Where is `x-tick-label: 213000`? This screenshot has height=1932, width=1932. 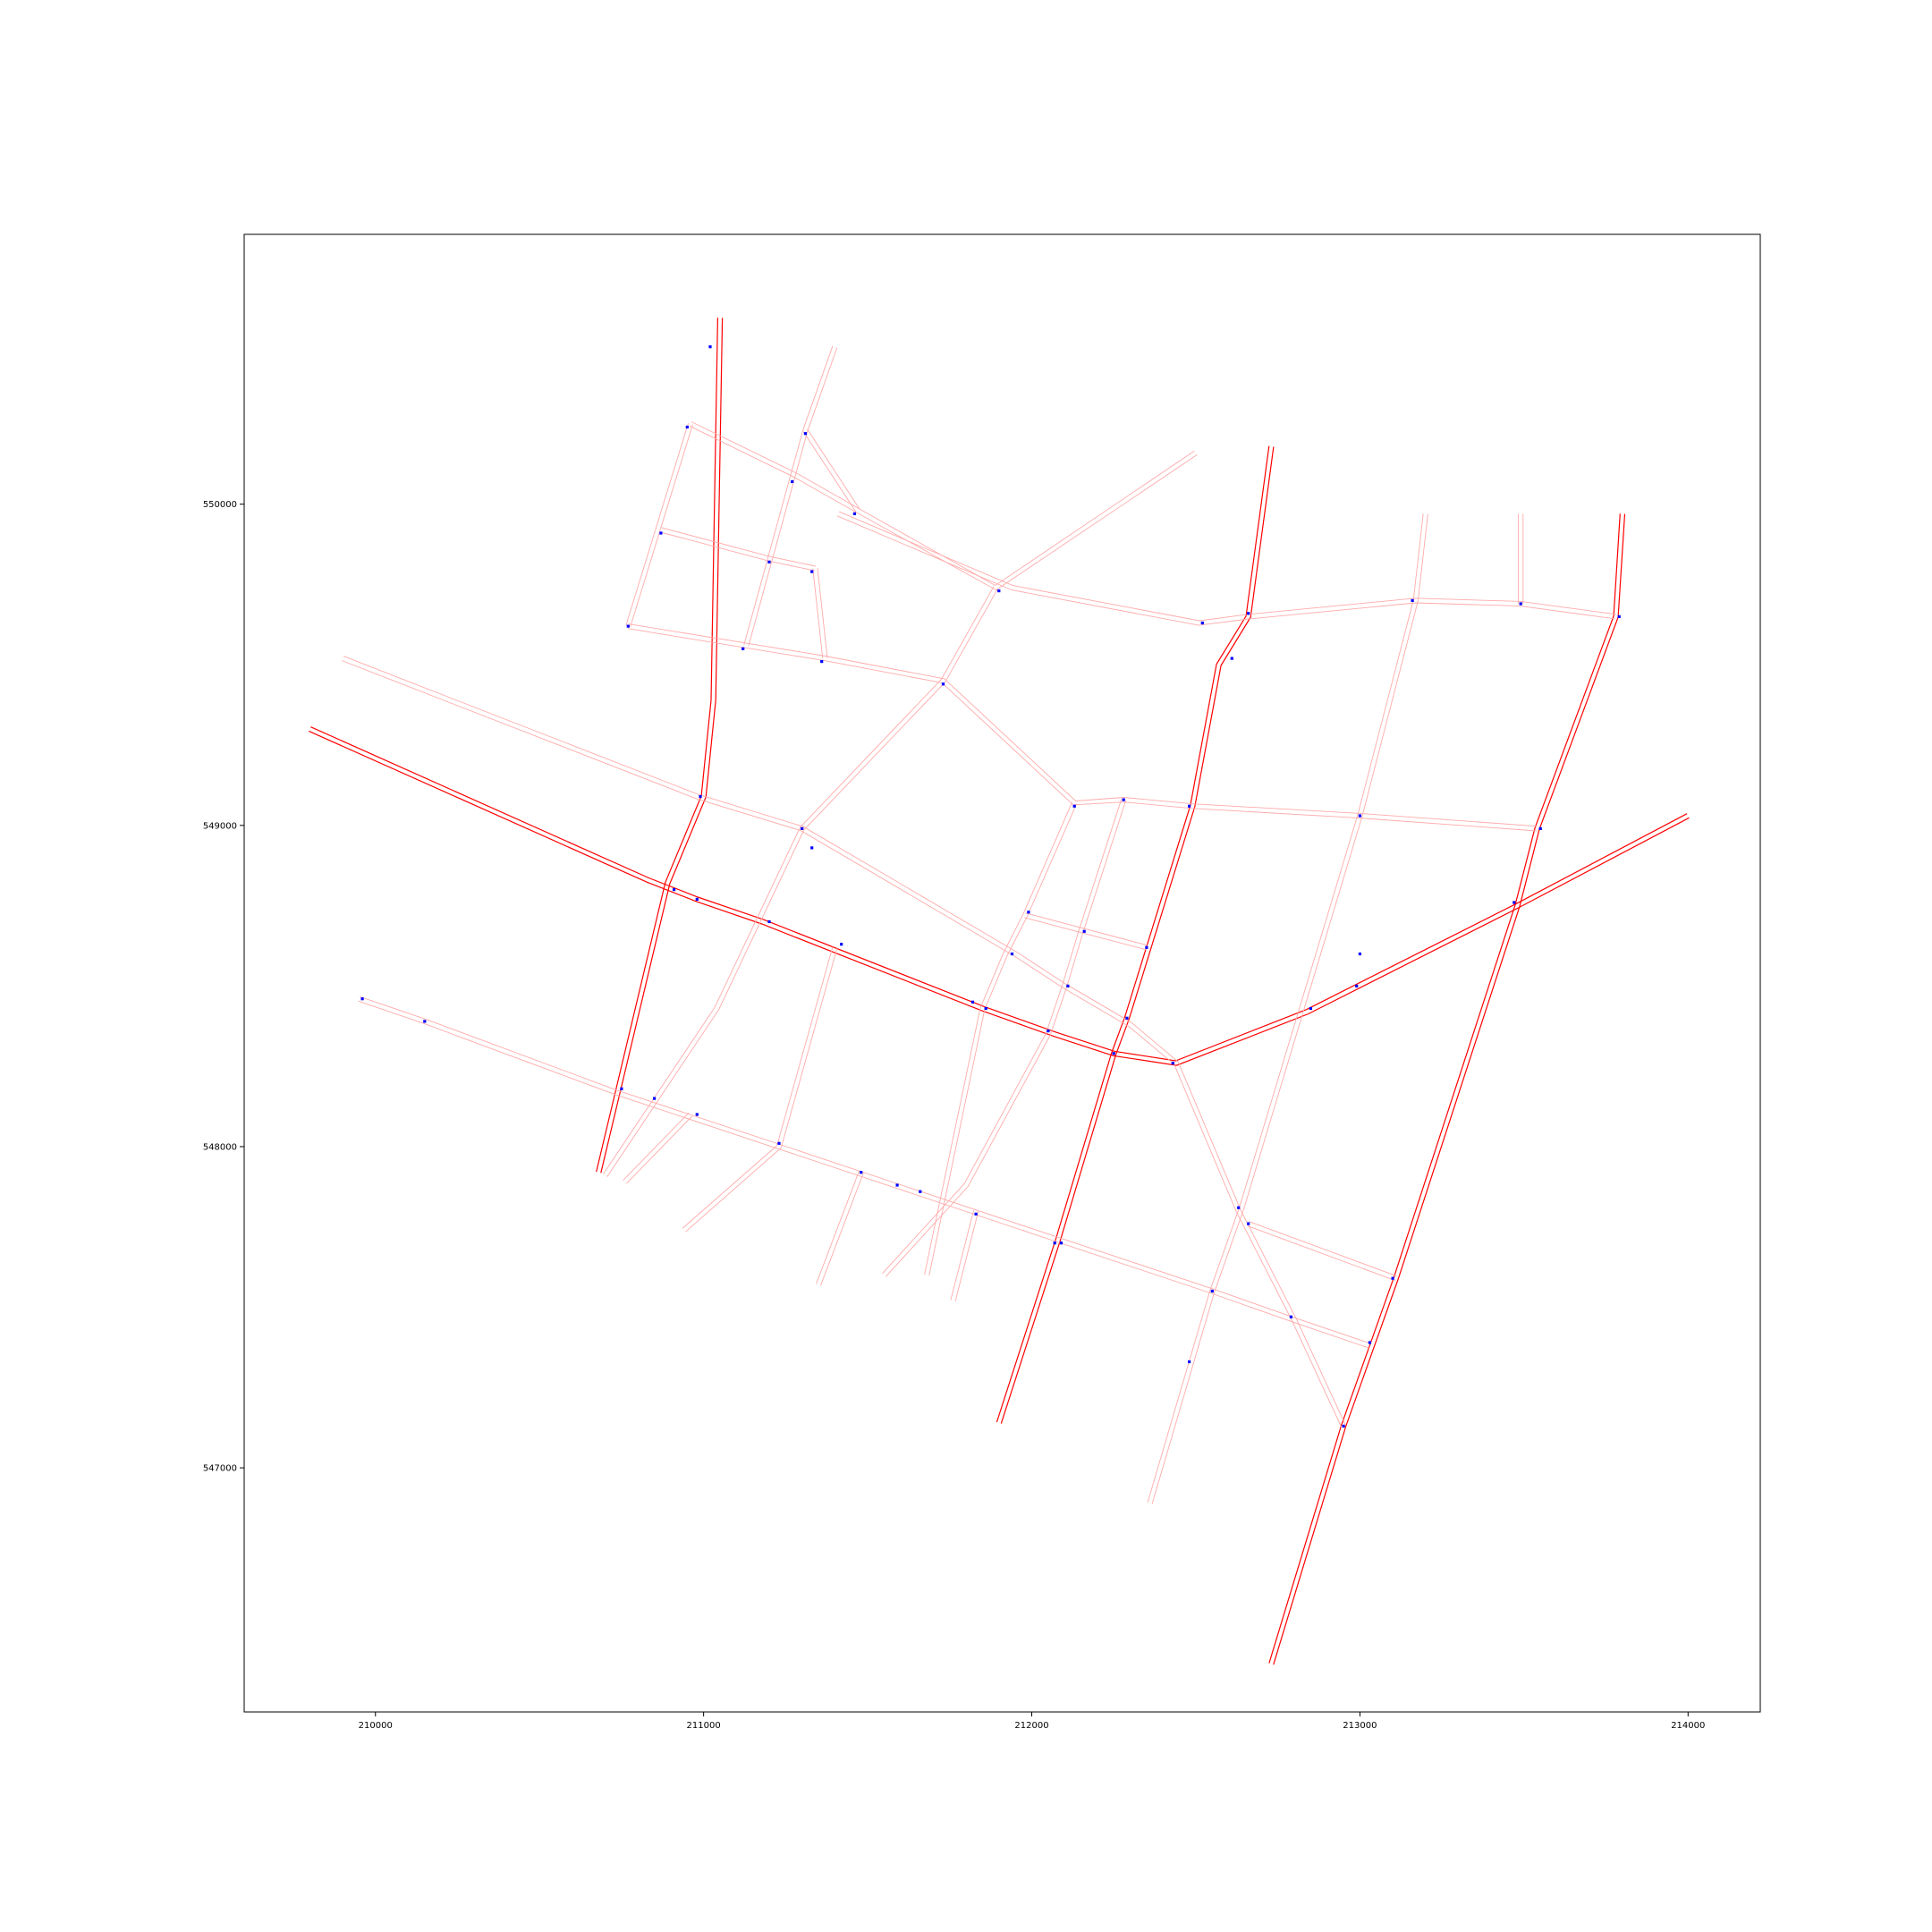
x-tick-label: 213000 is located at coordinates (1360, 1726).